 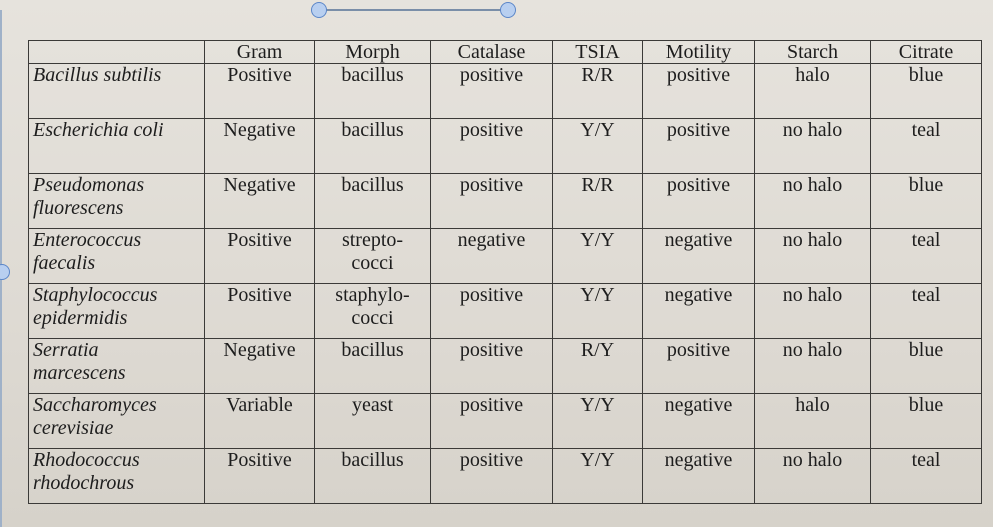 I want to click on organism-cell: Rhodococcus rhodochrous, so click(x=116, y=476).